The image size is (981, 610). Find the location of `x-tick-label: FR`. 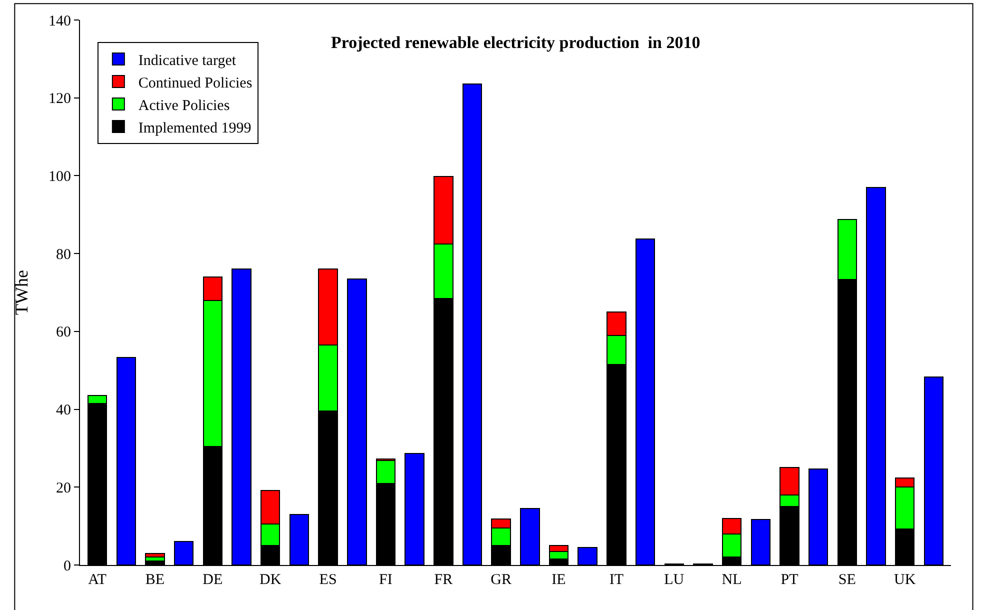

x-tick-label: FR is located at coordinates (443, 580).